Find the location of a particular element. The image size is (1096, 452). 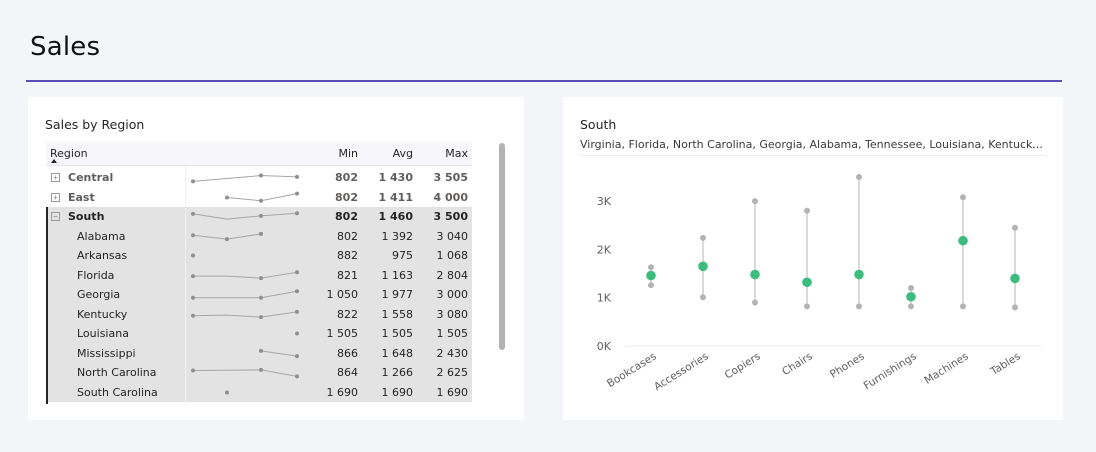

state-row: Alabama 802 1 392 3 040 is located at coordinates (259, 236).